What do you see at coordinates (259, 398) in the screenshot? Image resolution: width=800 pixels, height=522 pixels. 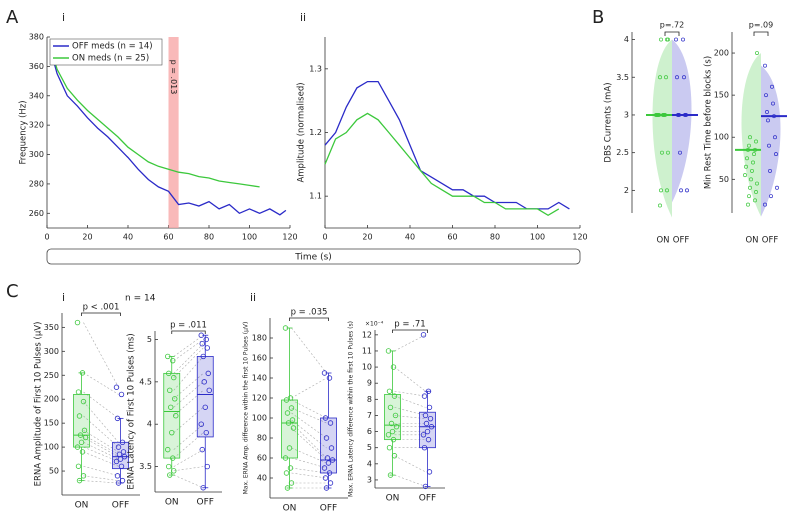 I see `y-tick-label: 120` at bounding box center [259, 398].